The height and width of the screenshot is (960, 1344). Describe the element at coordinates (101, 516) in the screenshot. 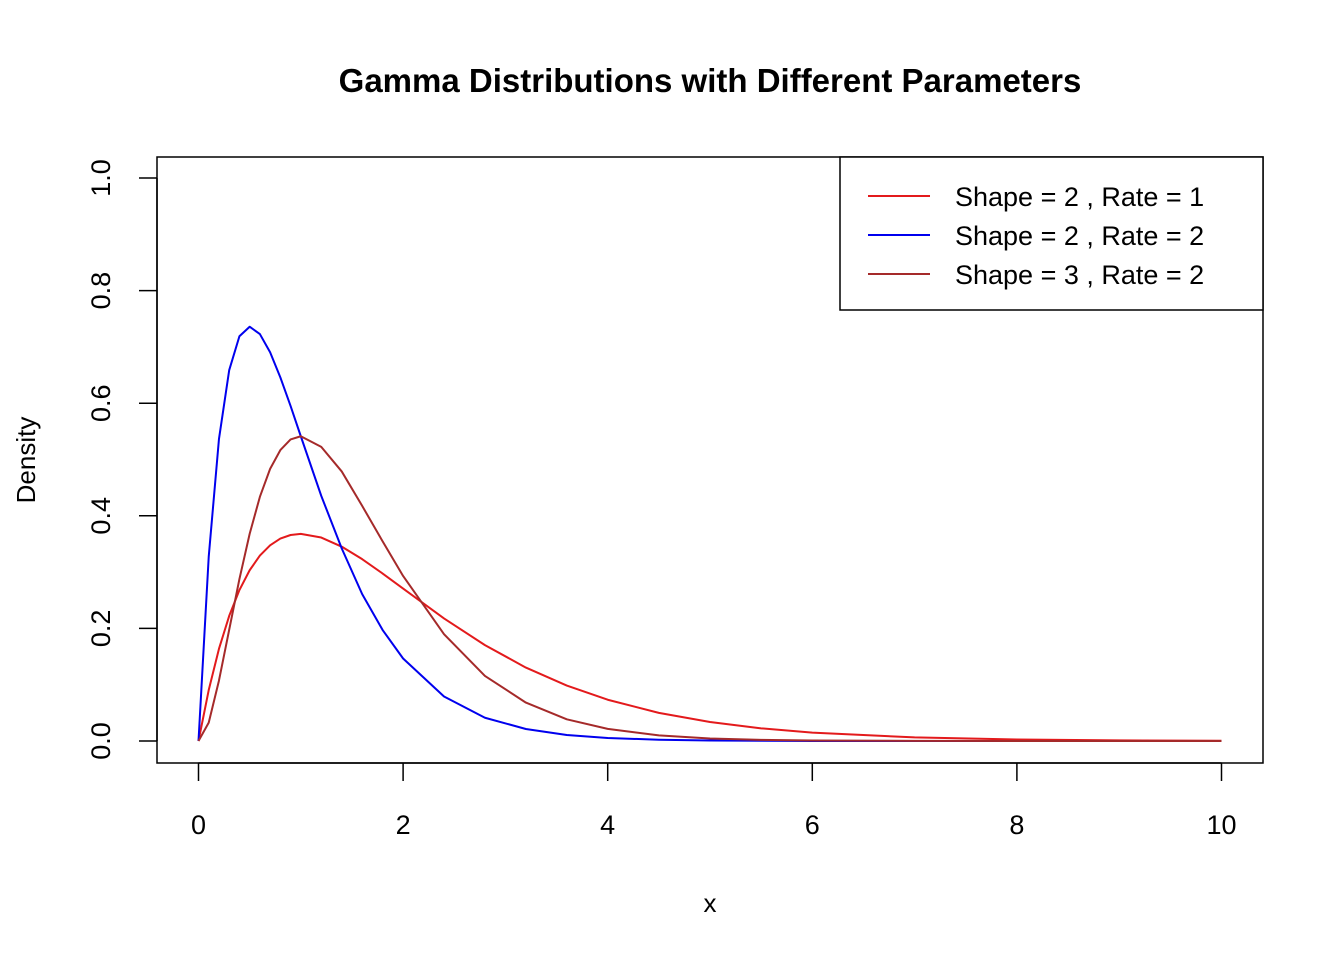

I see `y-tick-label: 0.4` at that location.